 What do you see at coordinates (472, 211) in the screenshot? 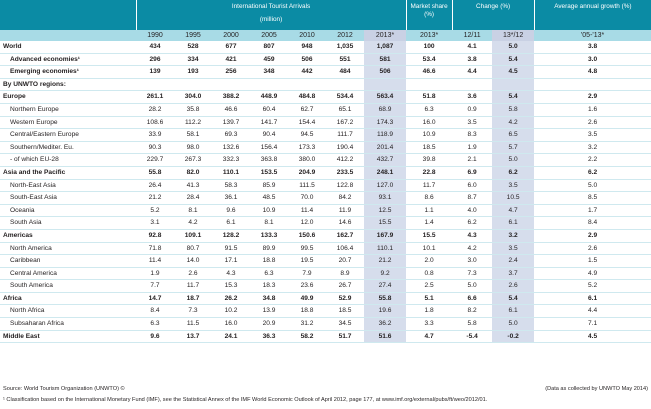
I see `val-change-12-11: 4.0` at bounding box center [472, 211].